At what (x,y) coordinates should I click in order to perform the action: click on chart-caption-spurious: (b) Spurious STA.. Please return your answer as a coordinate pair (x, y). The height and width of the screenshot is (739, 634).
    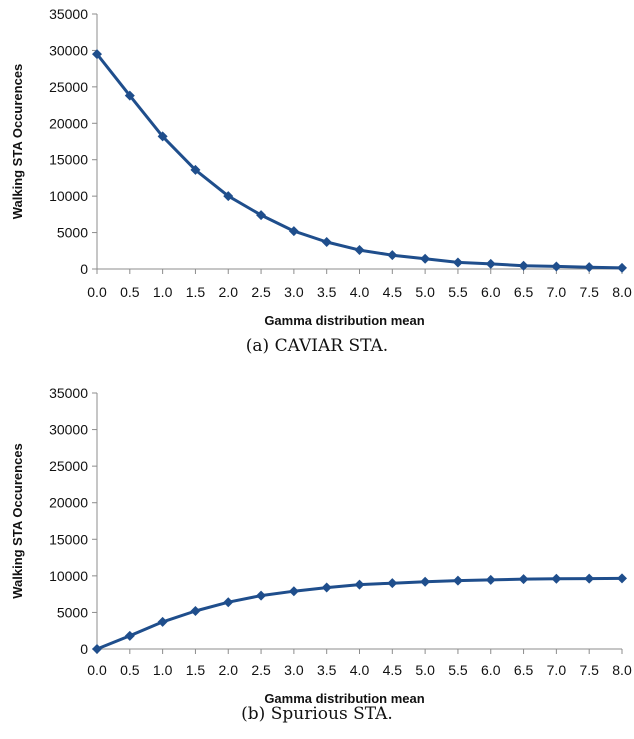
    Looking at the image, I should click on (317, 714).